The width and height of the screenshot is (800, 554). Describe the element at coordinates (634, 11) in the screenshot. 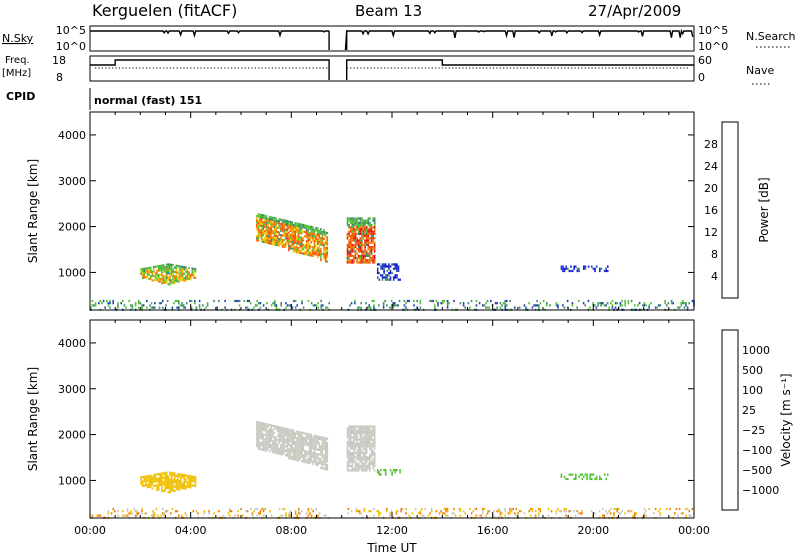

I see `date-title: 27/Apr/2009` at that location.